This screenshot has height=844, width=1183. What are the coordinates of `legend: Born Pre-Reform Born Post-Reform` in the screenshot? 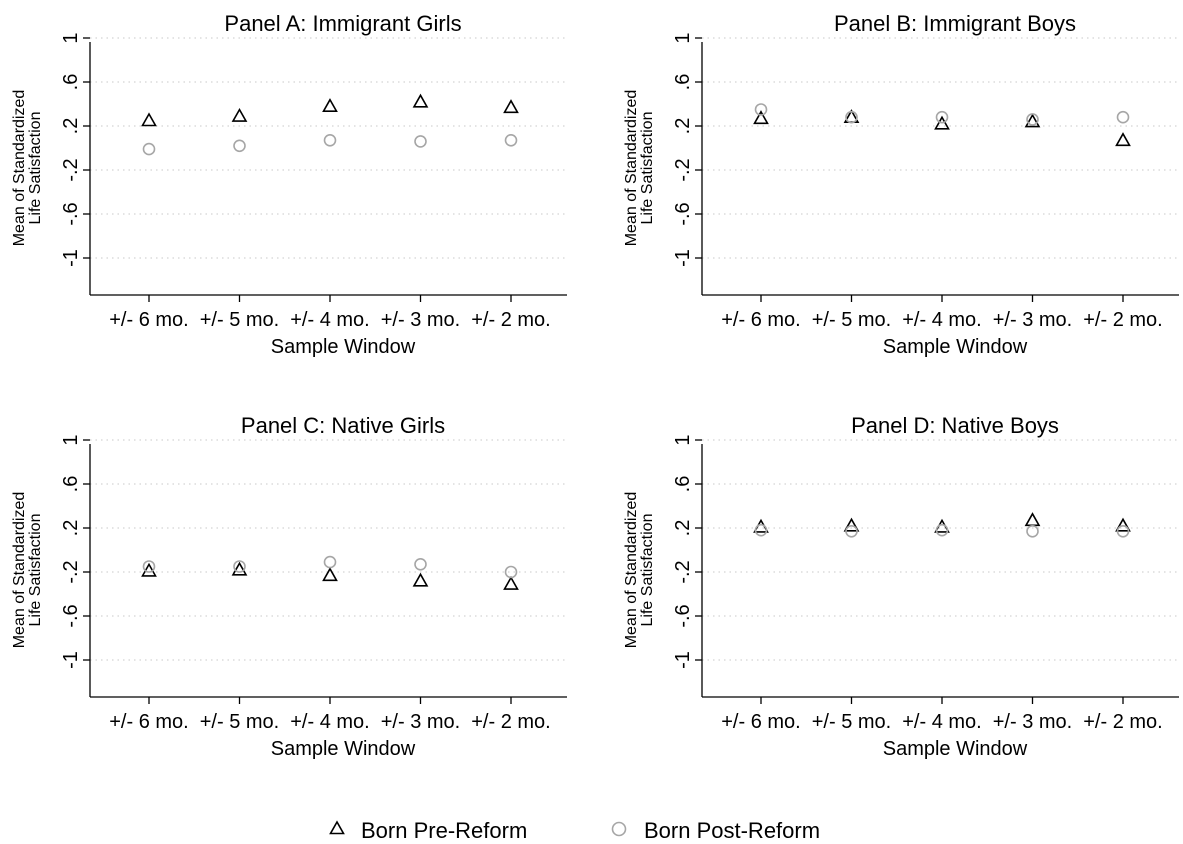 It's located at (574, 830).